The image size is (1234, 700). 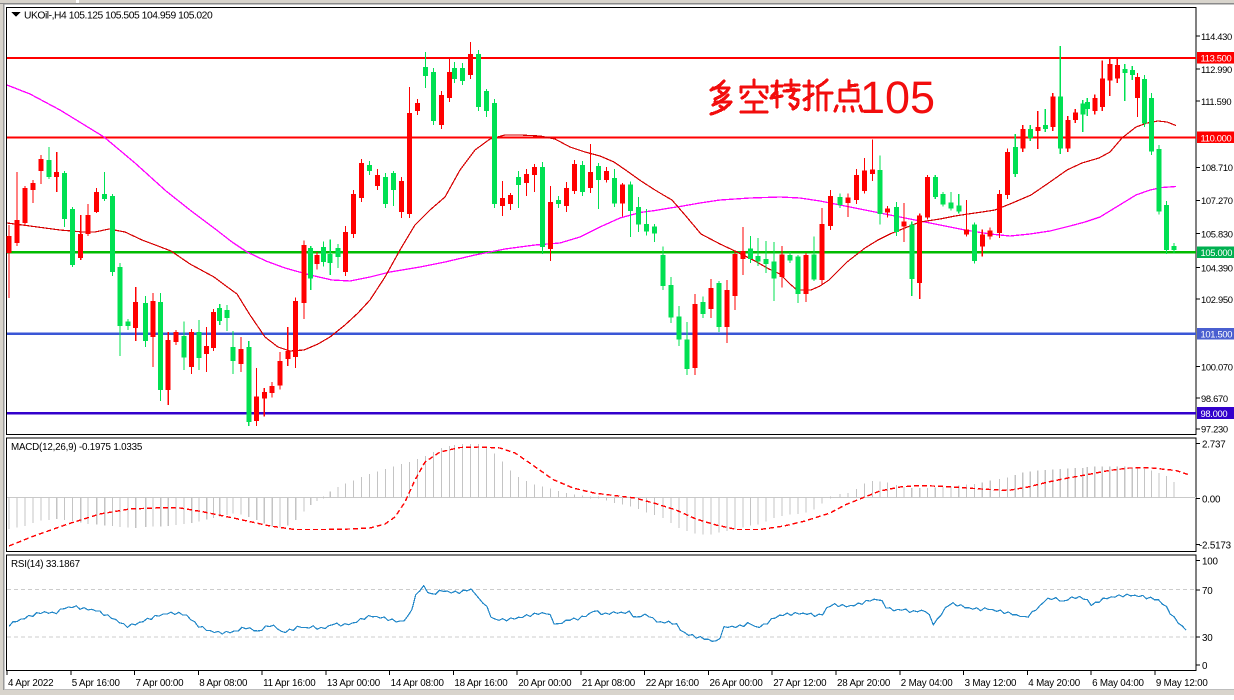 I want to click on svg-text: 8 Apr 08:00, so click(x=223, y=683).